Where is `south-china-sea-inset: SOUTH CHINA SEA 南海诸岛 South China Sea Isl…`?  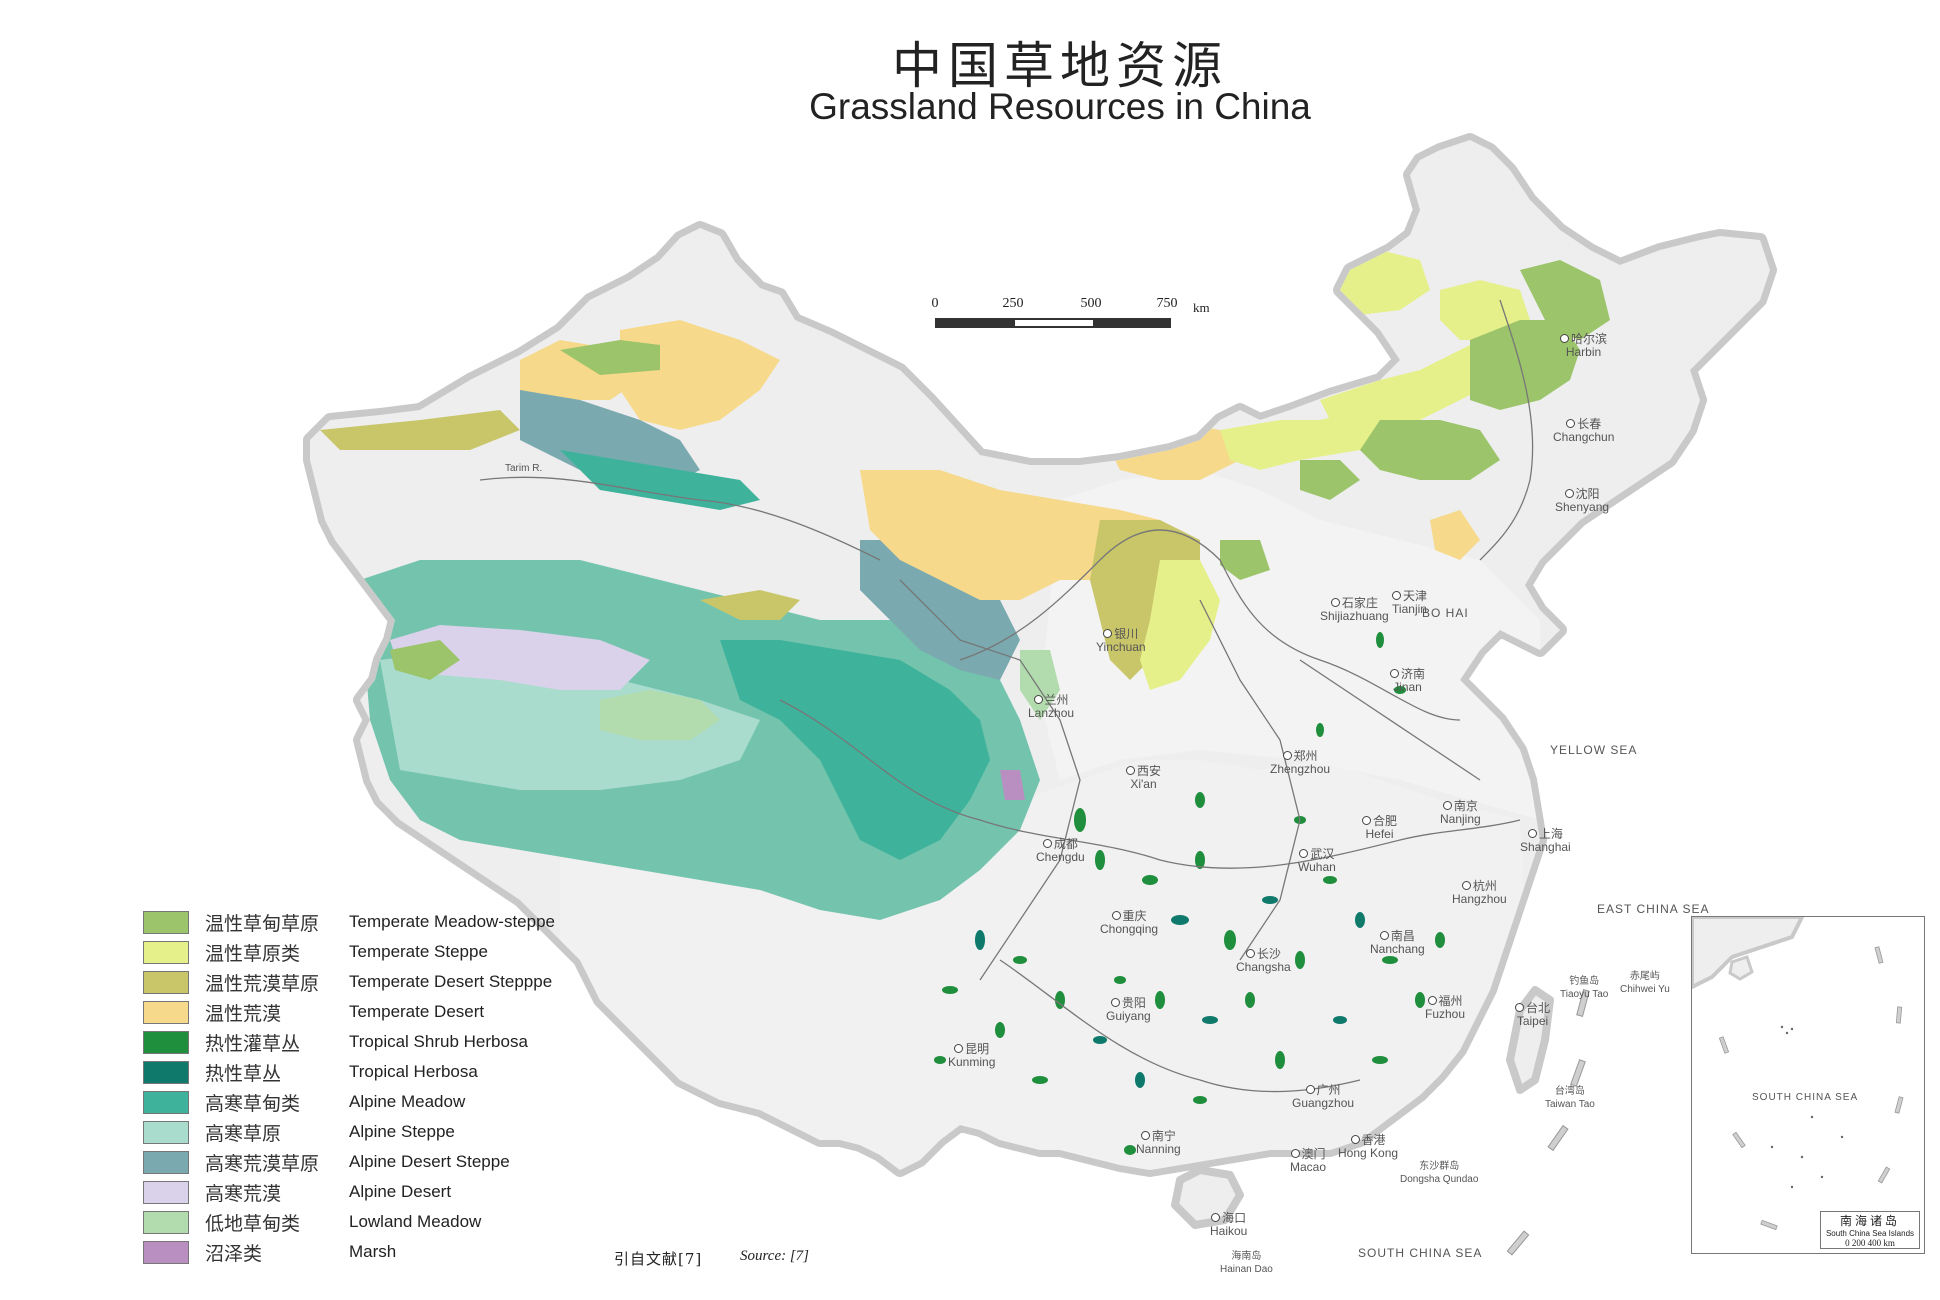
south-china-sea-inset: SOUTH CHINA SEA 南海诸岛 South China Sea Isl… is located at coordinates (1807, 1084).